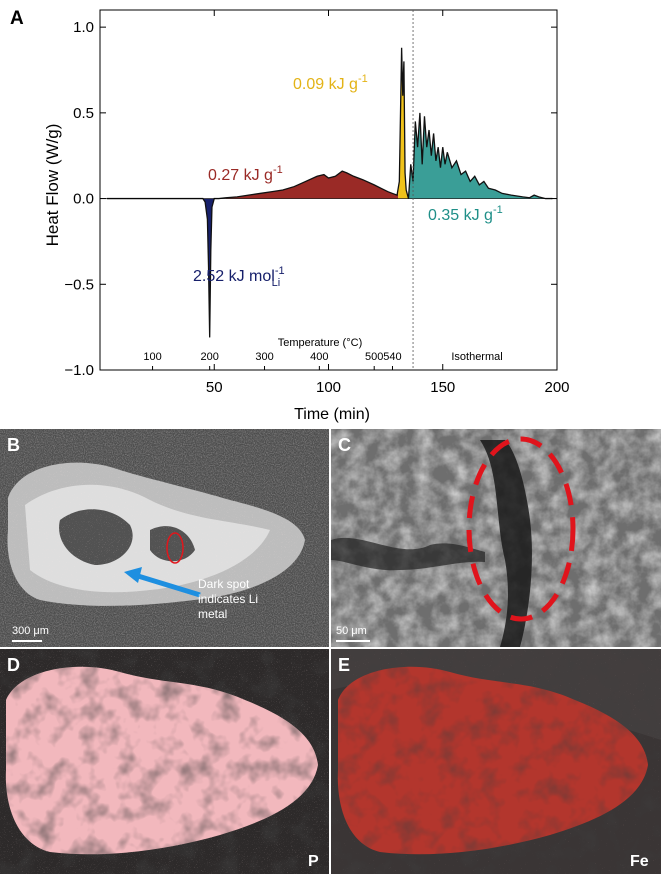 This screenshot has height=874, width=661. What do you see at coordinates (83, 113) in the screenshot?
I see `y-tick-label: 0.5` at bounding box center [83, 113].